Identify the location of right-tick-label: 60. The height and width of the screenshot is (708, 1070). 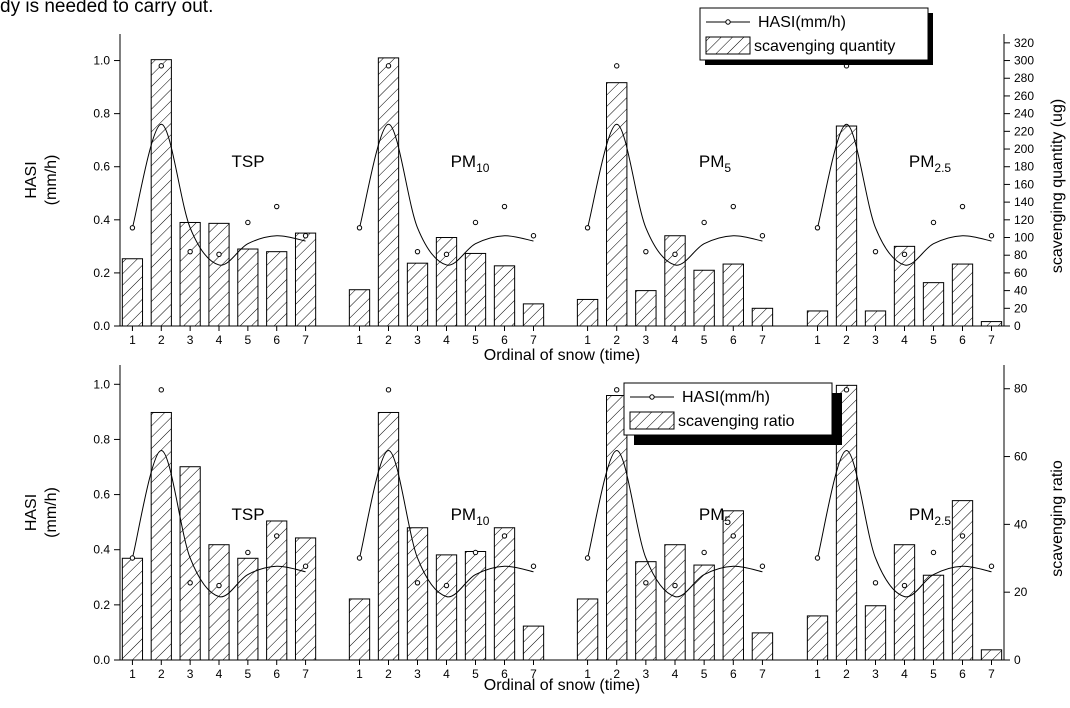
(1021, 273).